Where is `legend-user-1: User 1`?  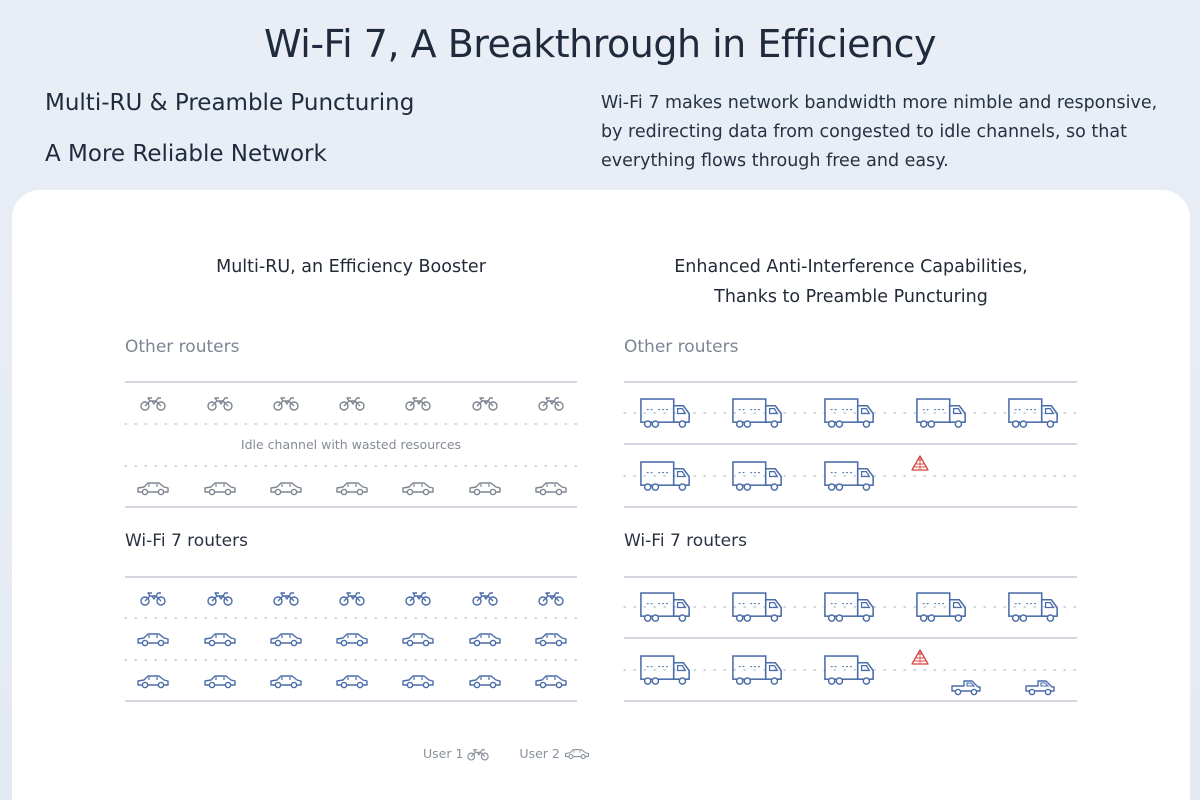 legend-user-1: User 1 is located at coordinates (456, 753).